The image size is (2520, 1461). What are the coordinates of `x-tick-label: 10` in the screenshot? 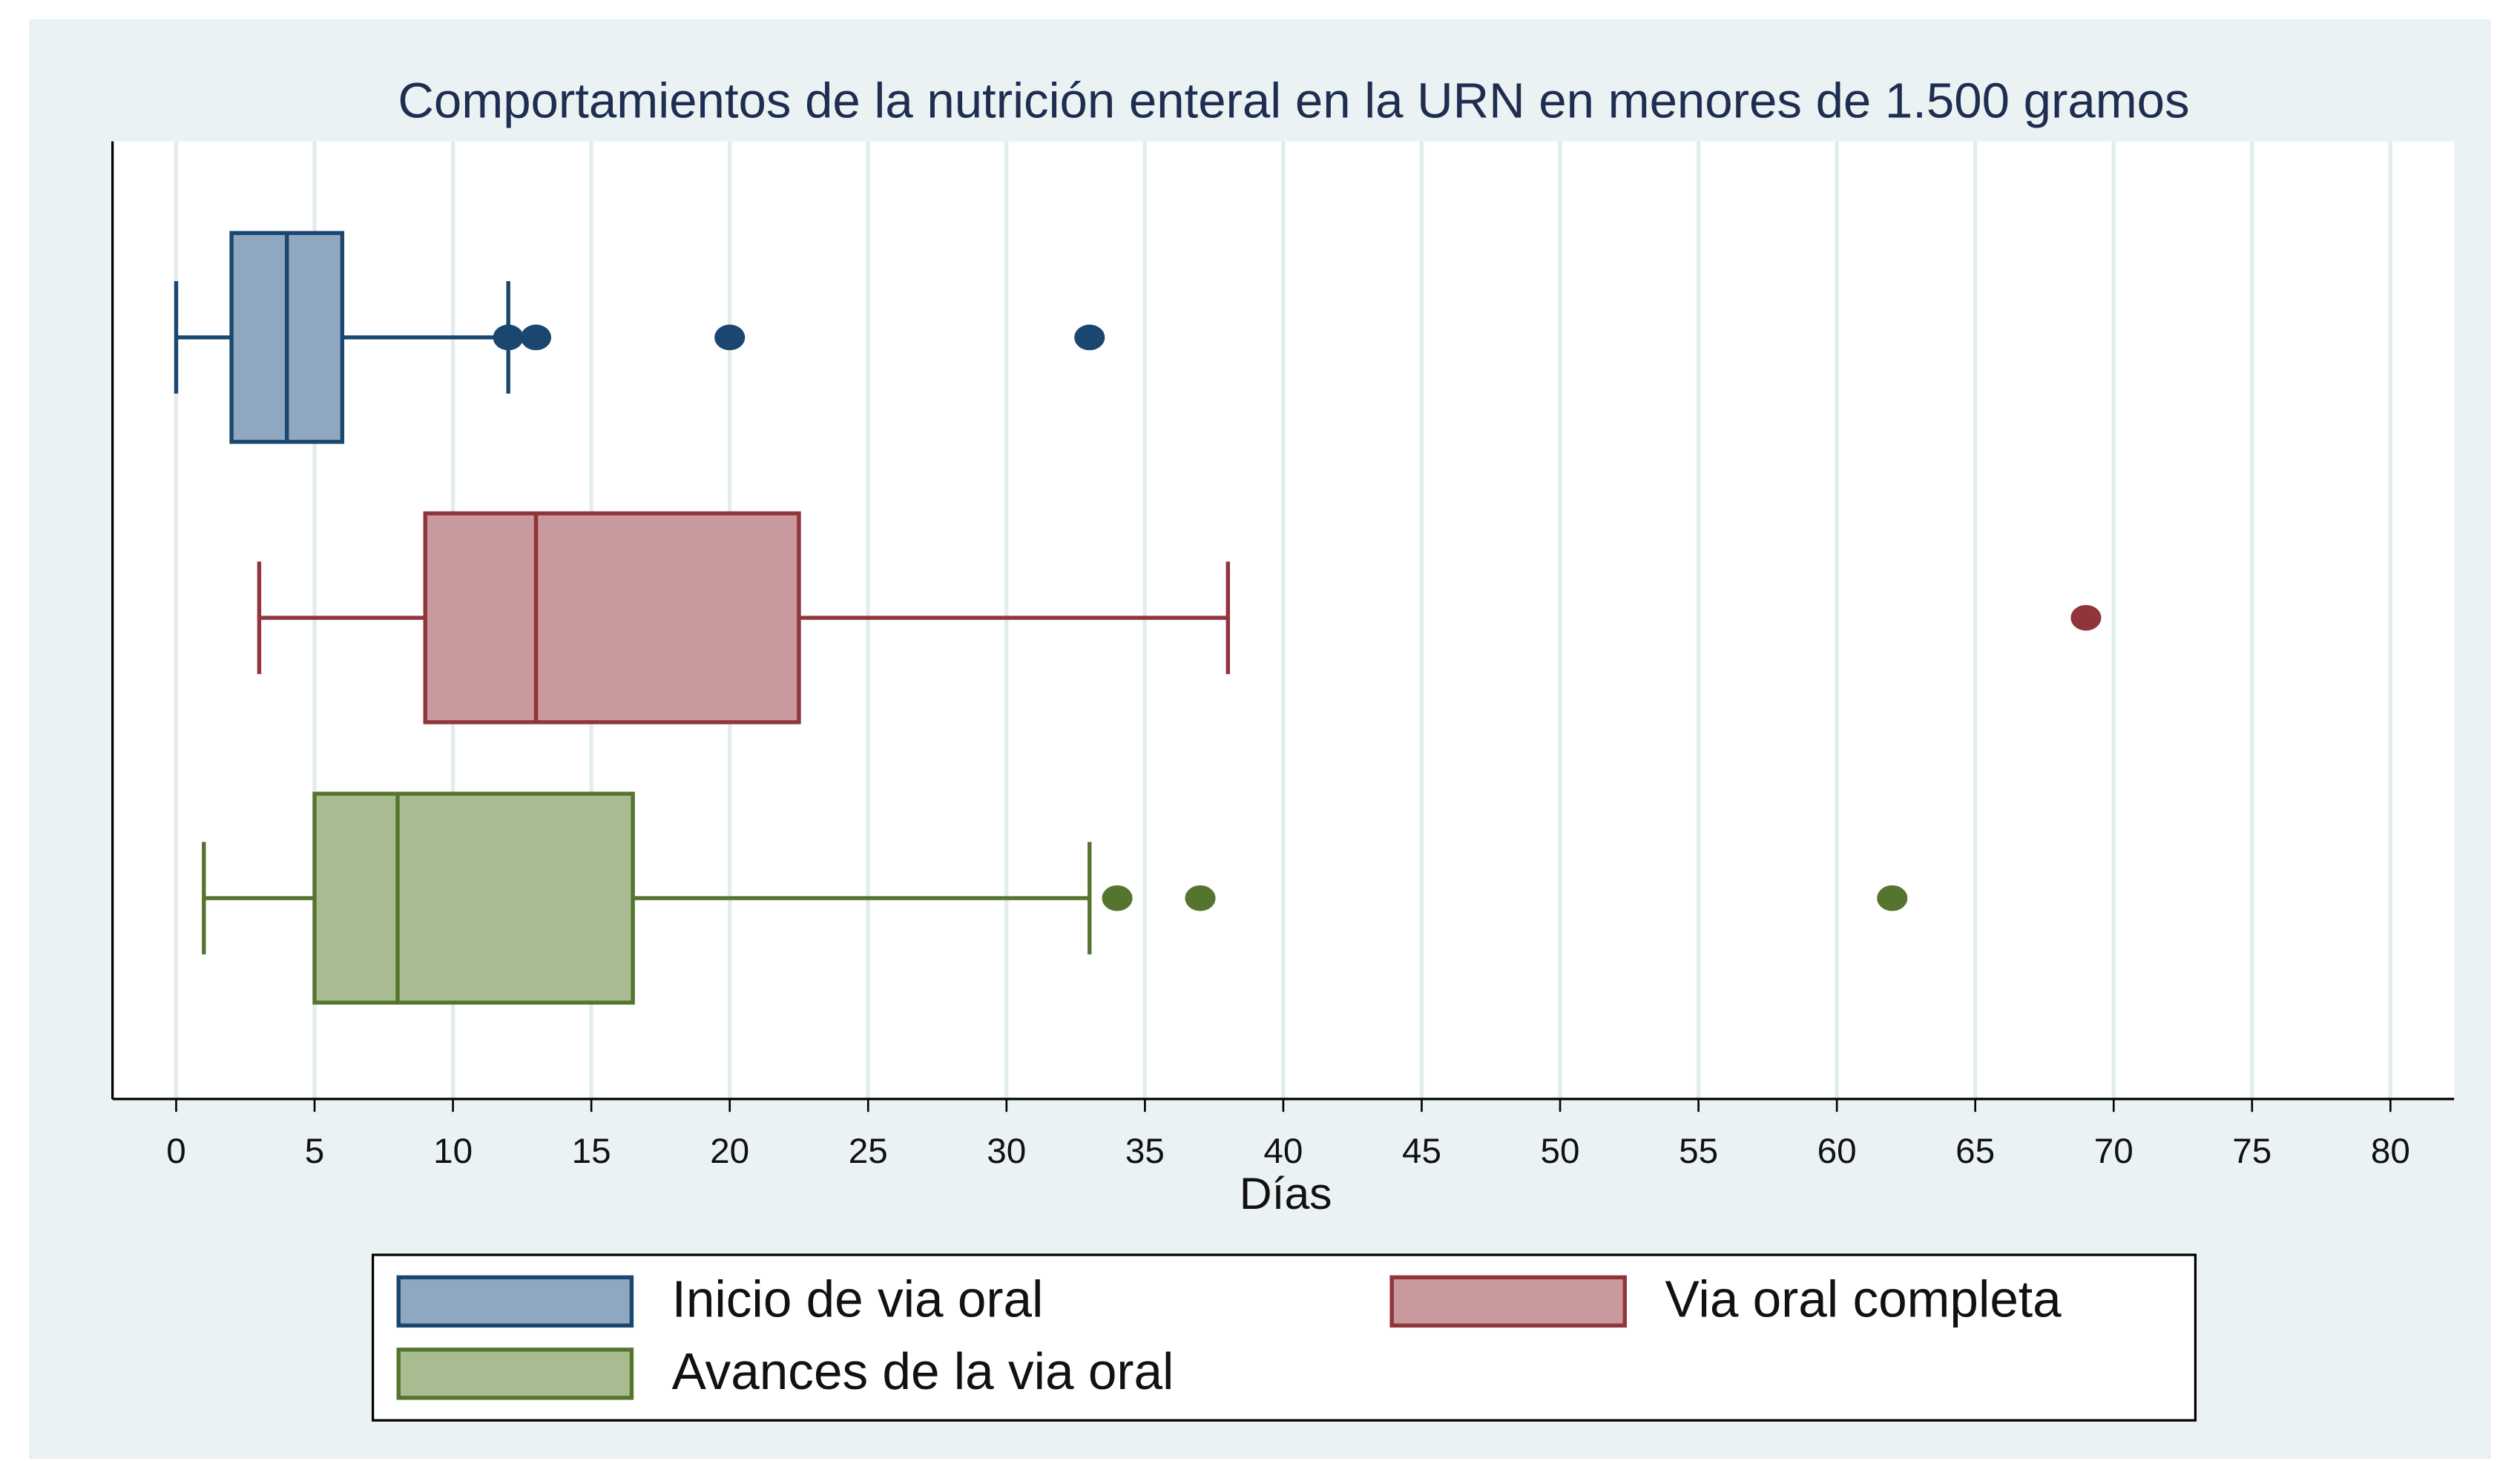 It's located at (453, 1151).